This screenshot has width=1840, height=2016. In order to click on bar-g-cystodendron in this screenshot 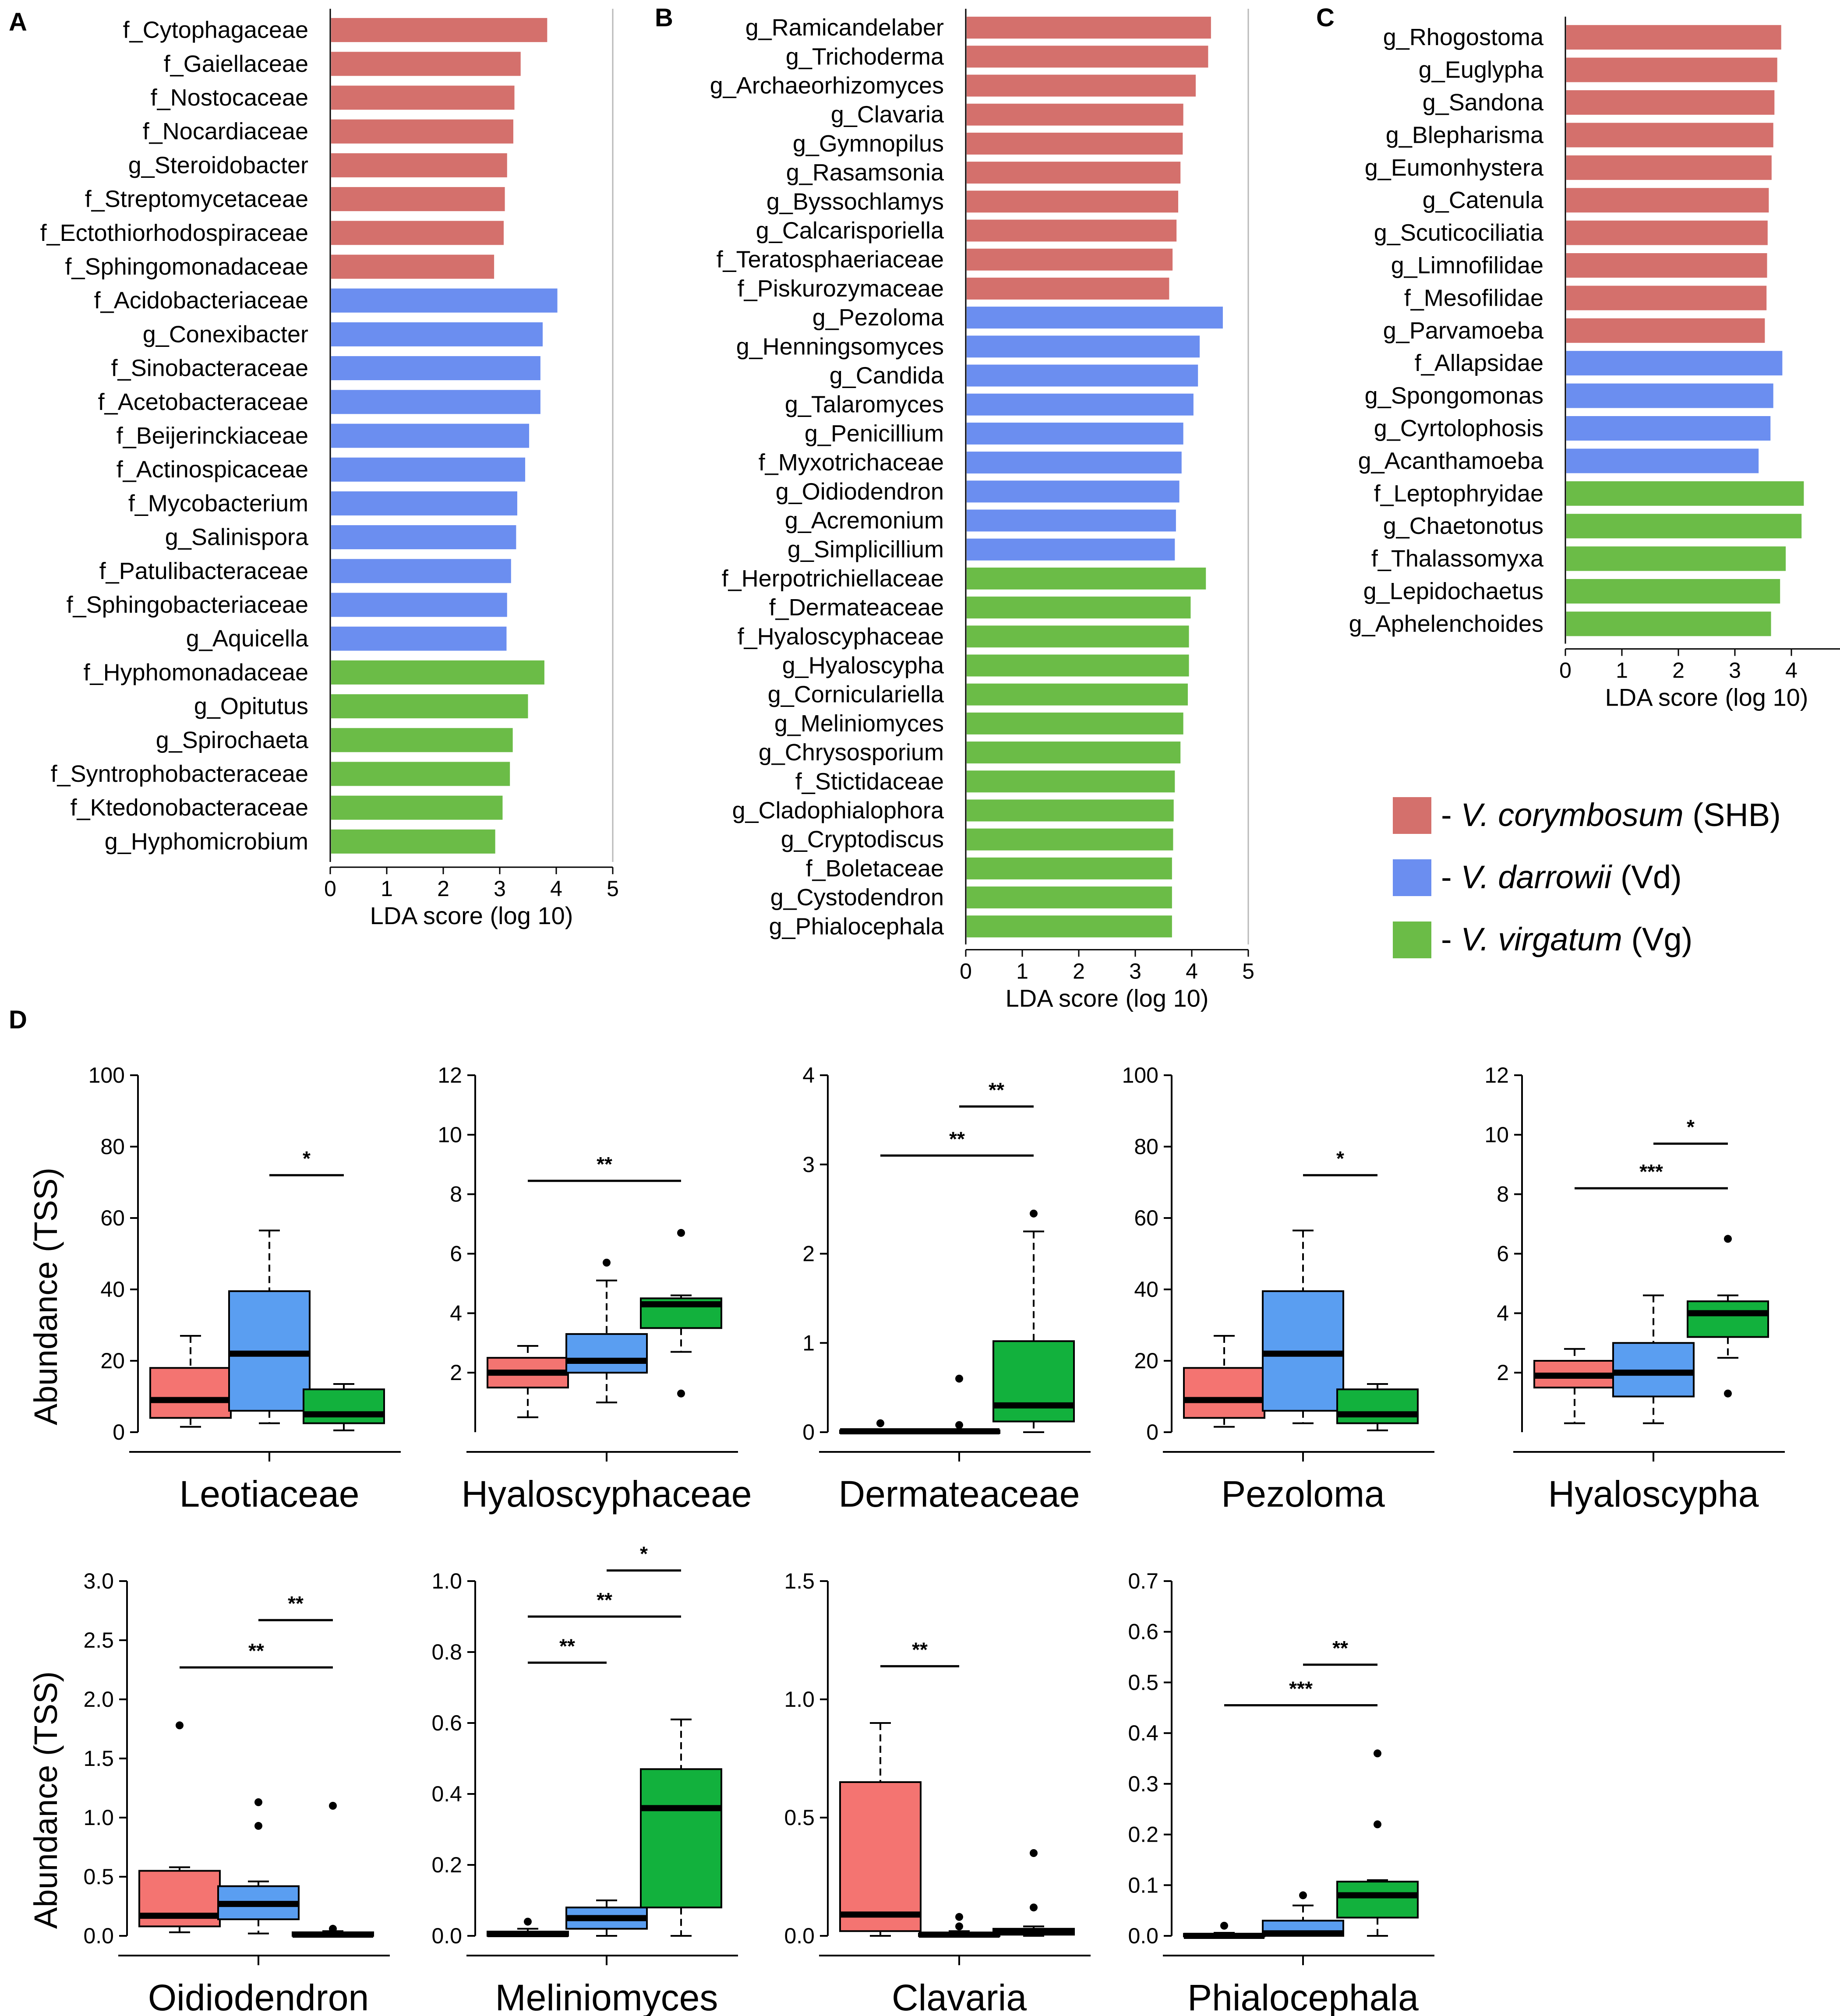, I will do `click(1069, 897)`.